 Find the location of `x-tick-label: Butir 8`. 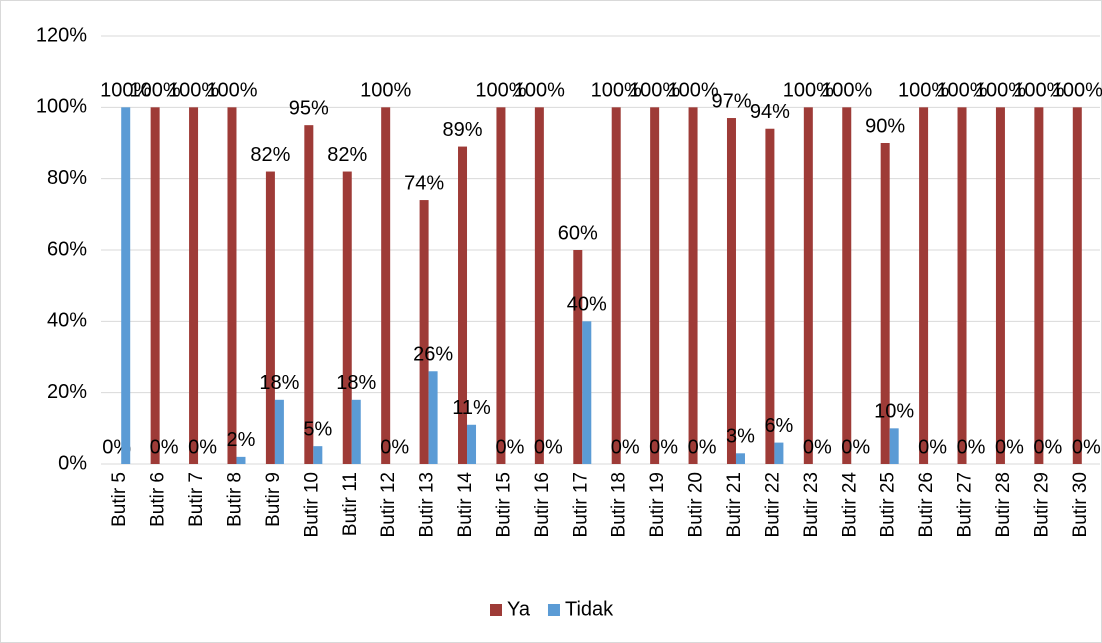

x-tick-label: Butir 8 is located at coordinates (234, 499).